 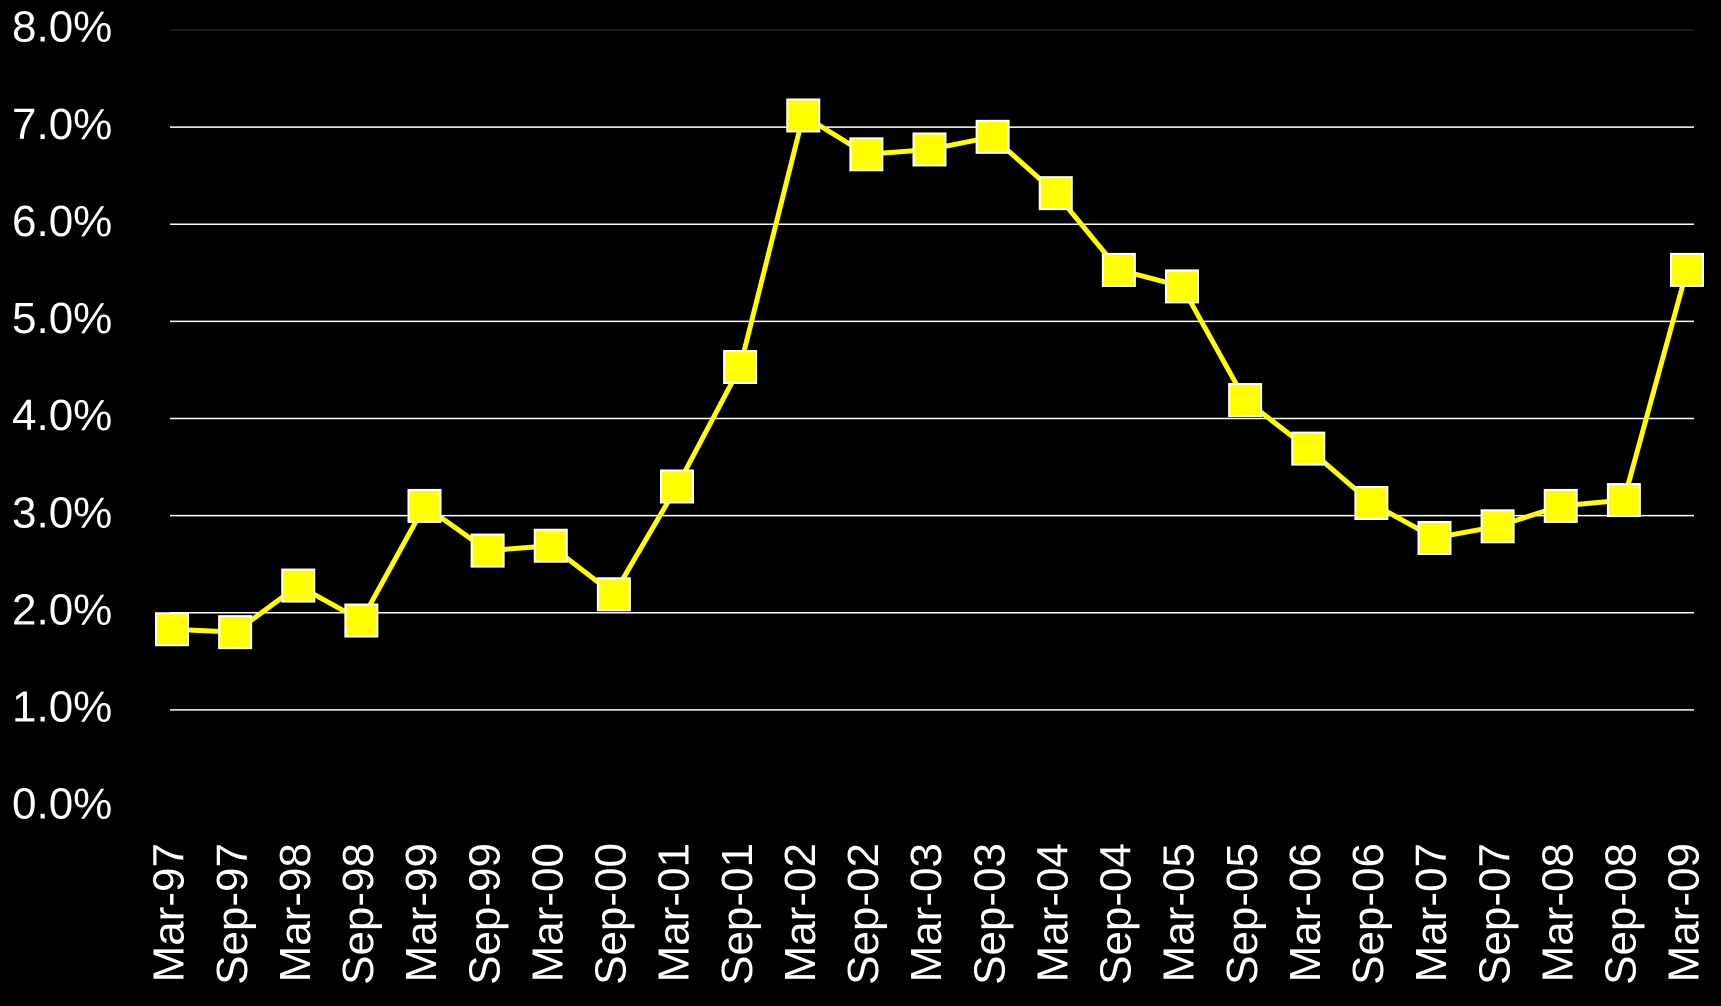 I want to click on x-tick-label: Sep-00, so click(x=611, y=914).